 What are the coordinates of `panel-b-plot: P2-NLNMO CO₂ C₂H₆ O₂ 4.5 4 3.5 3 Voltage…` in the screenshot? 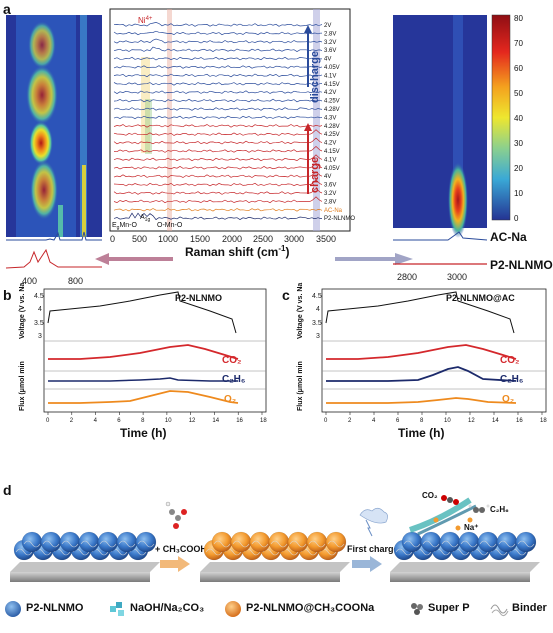 It's located at (143, 361).